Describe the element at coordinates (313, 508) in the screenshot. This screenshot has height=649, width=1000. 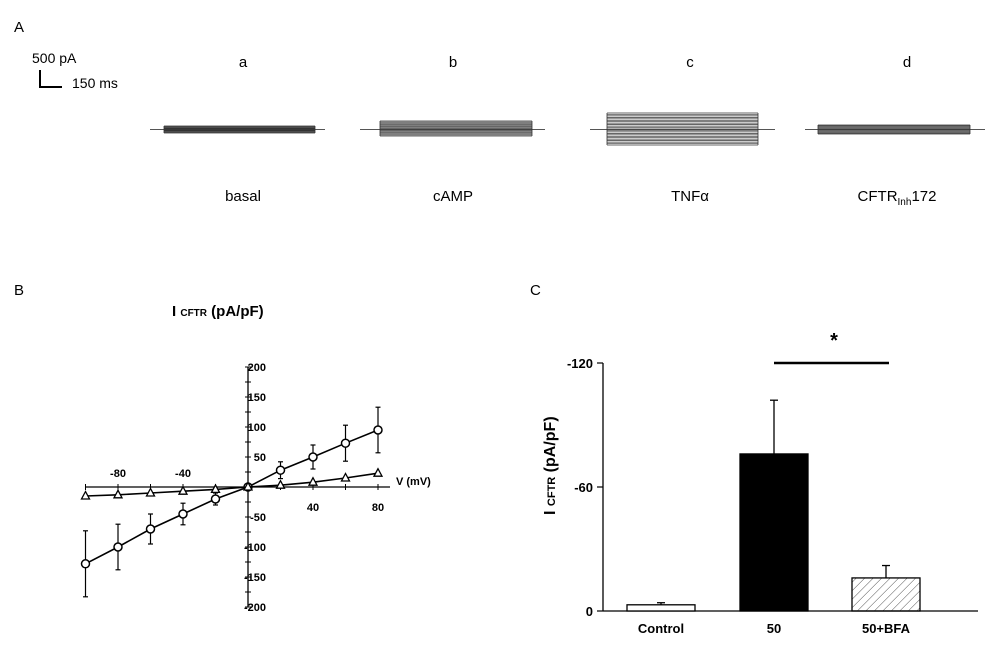
I see `iv-x-tick-label: 40` at that location.